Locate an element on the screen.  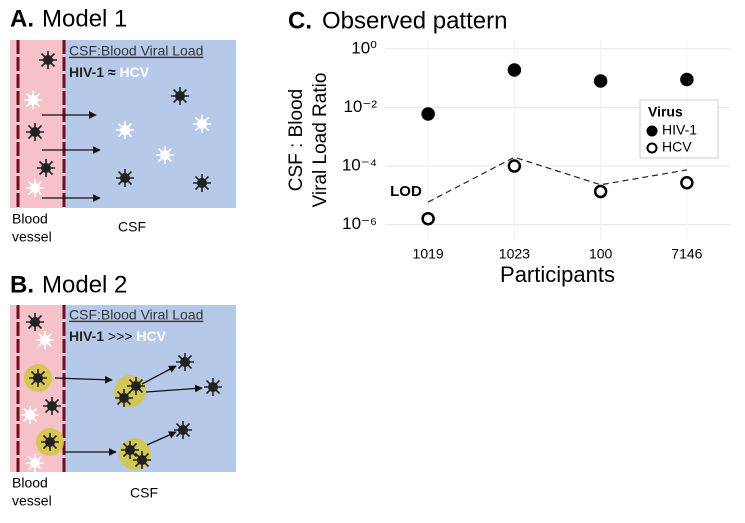
legend-label: HIV-1 is located at coordinates (679, 130).